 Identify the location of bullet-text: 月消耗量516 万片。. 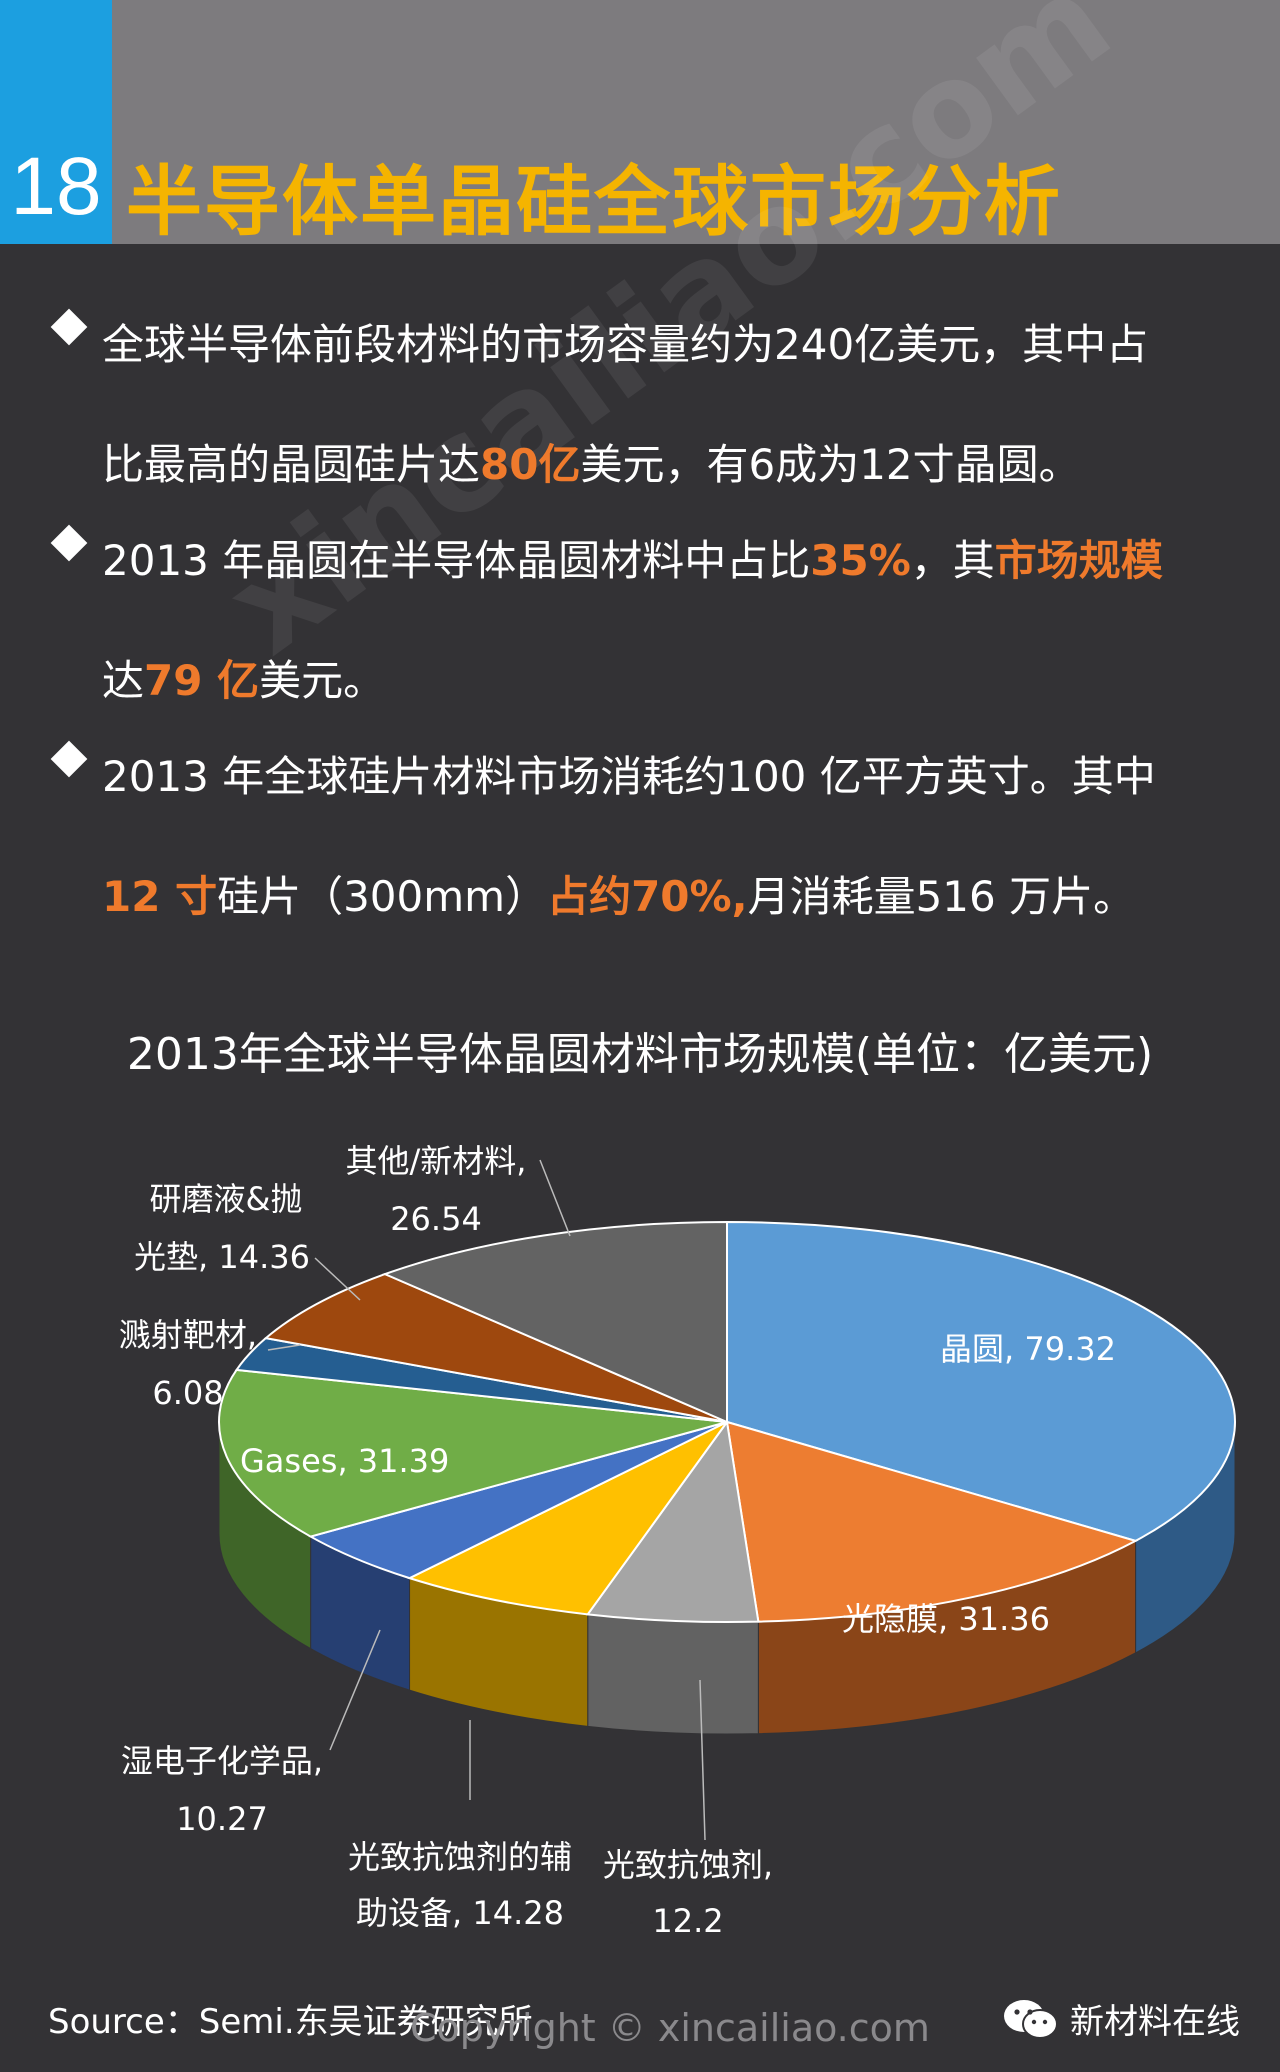
(941, 896).